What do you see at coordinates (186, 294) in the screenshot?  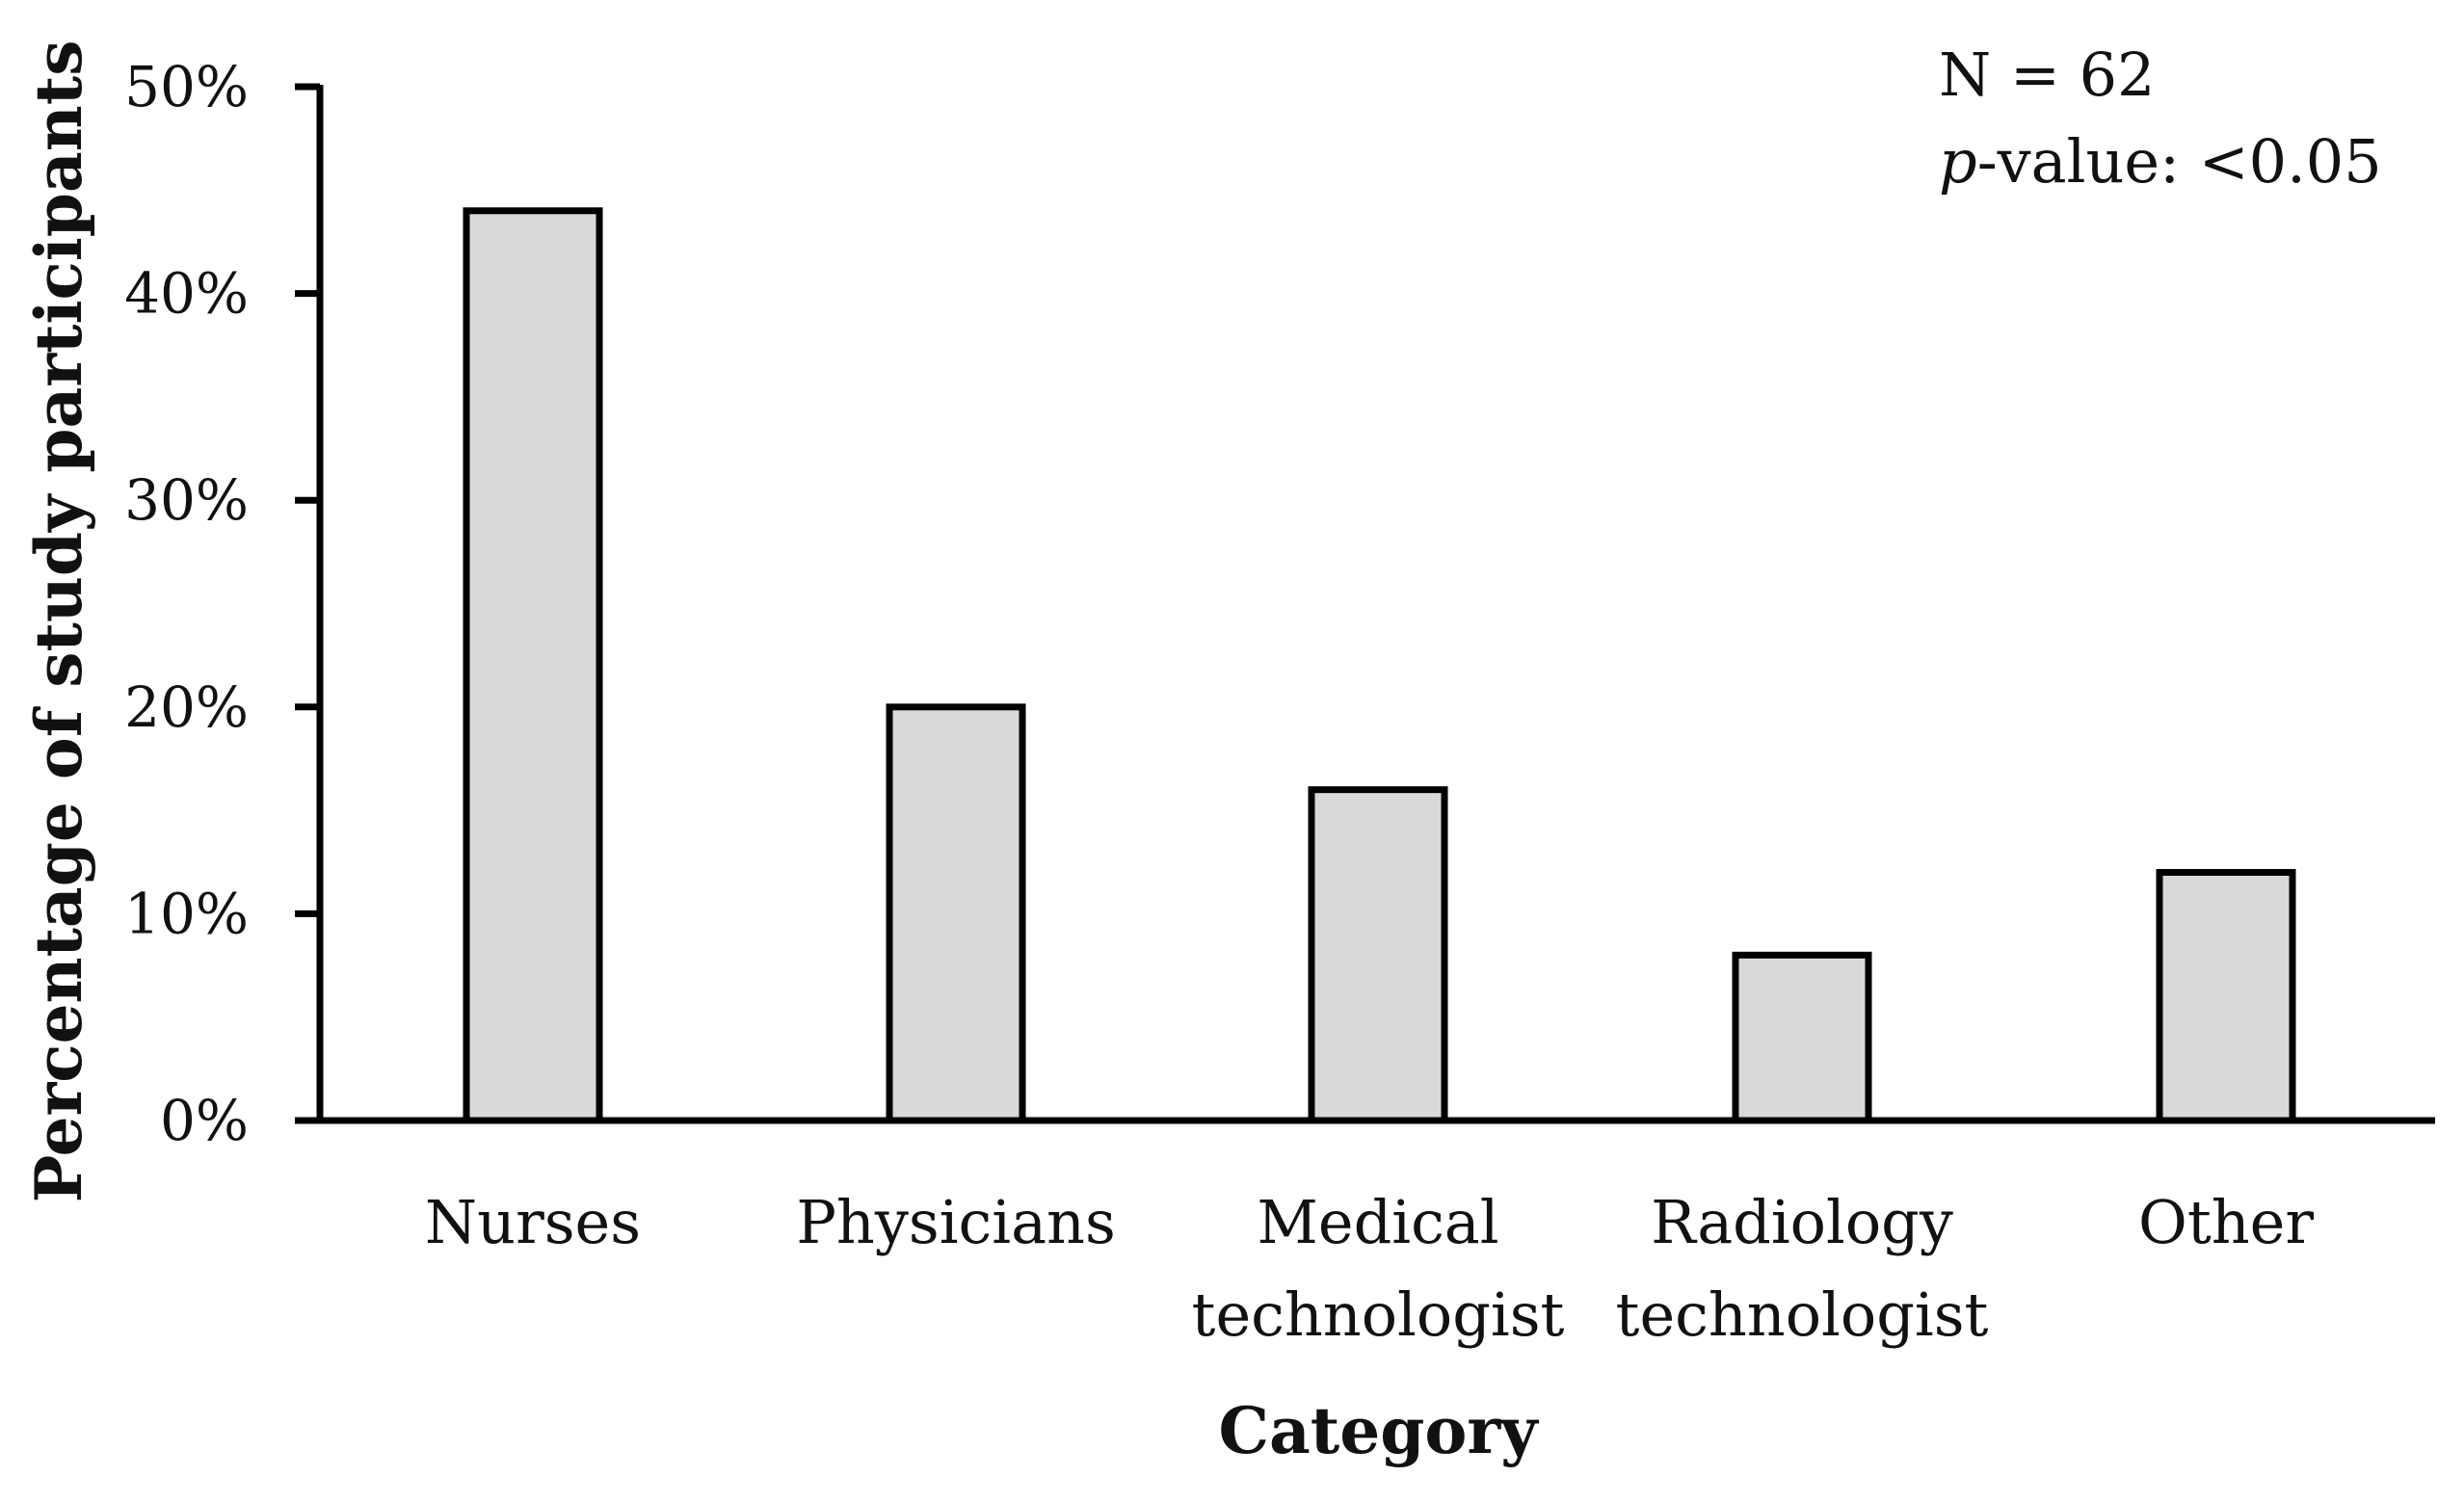 I see `y-tick-label: 40%` at bounding box center [186, 294].